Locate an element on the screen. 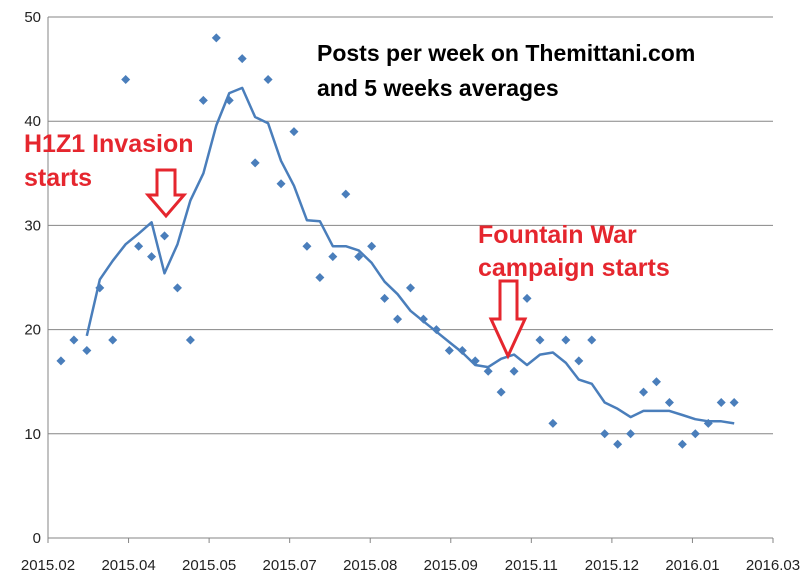  y-tick-labels: 0 10 20 30 40 50 is located at coordinates (32, 278).